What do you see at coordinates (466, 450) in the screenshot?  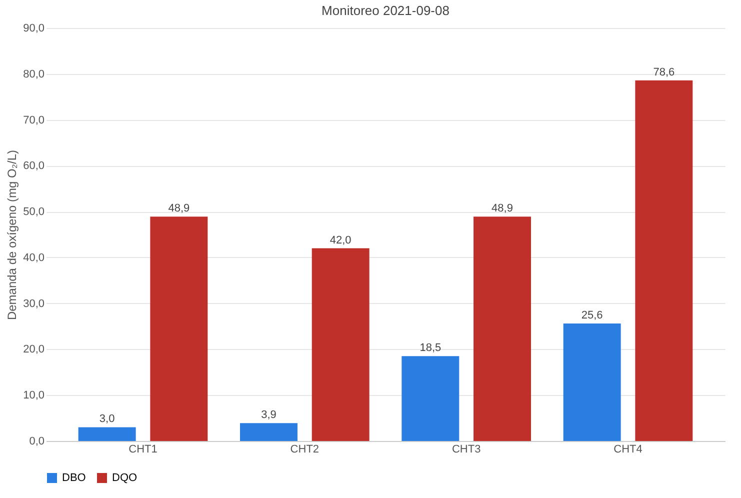 I see `x-tick-label: CHT3` at bounding box center [466, 450].